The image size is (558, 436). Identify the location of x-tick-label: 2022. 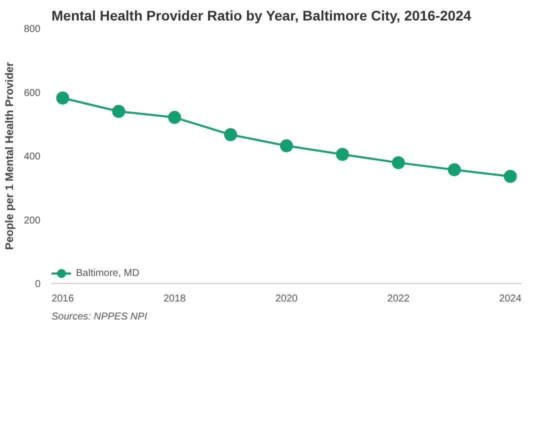
(398, 299).